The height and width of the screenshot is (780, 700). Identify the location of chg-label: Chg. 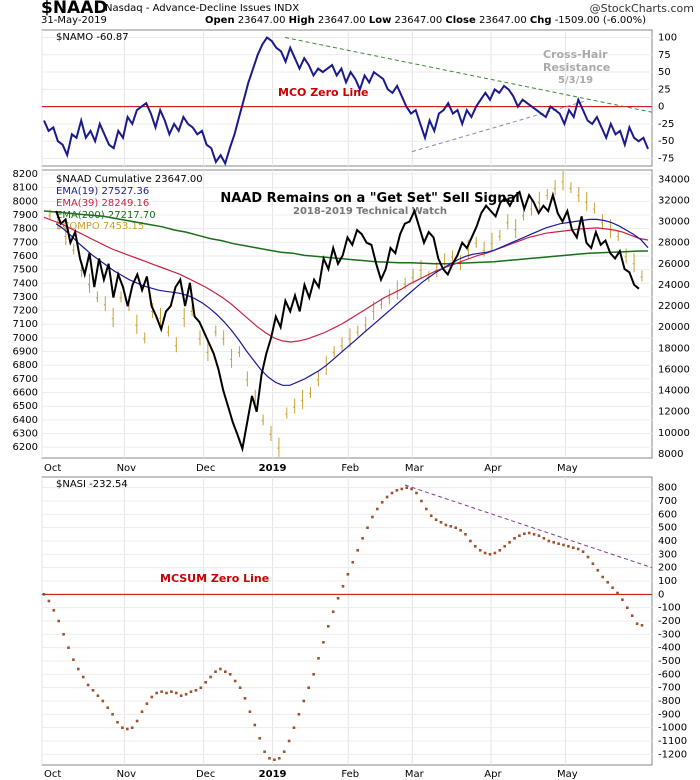
(540, 20).